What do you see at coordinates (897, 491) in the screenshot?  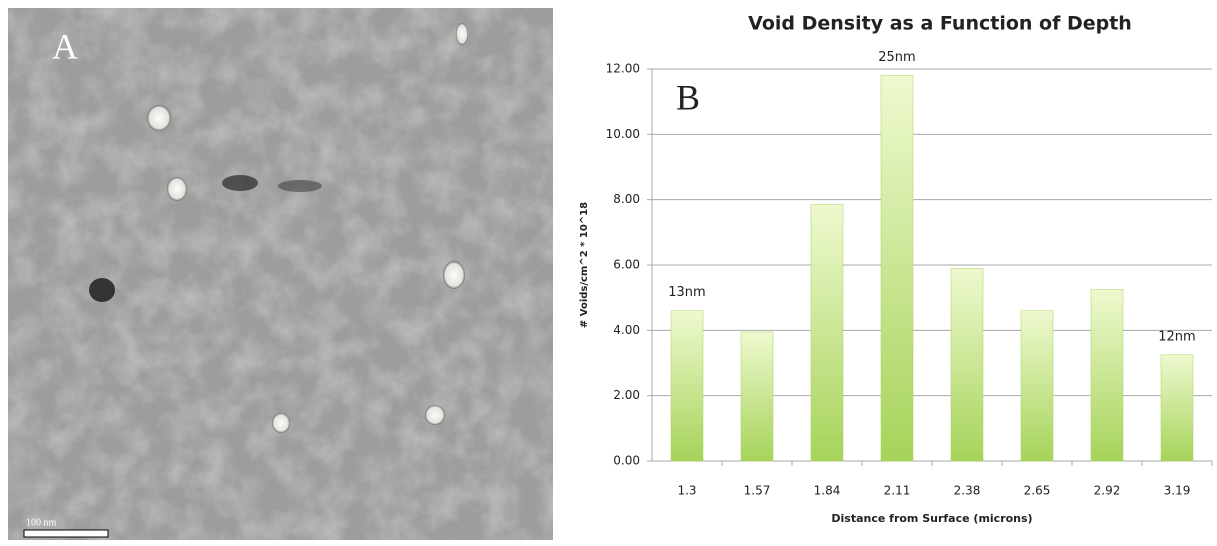 I see `x-tick-label: 2.11` at bounding box center [897, 491].